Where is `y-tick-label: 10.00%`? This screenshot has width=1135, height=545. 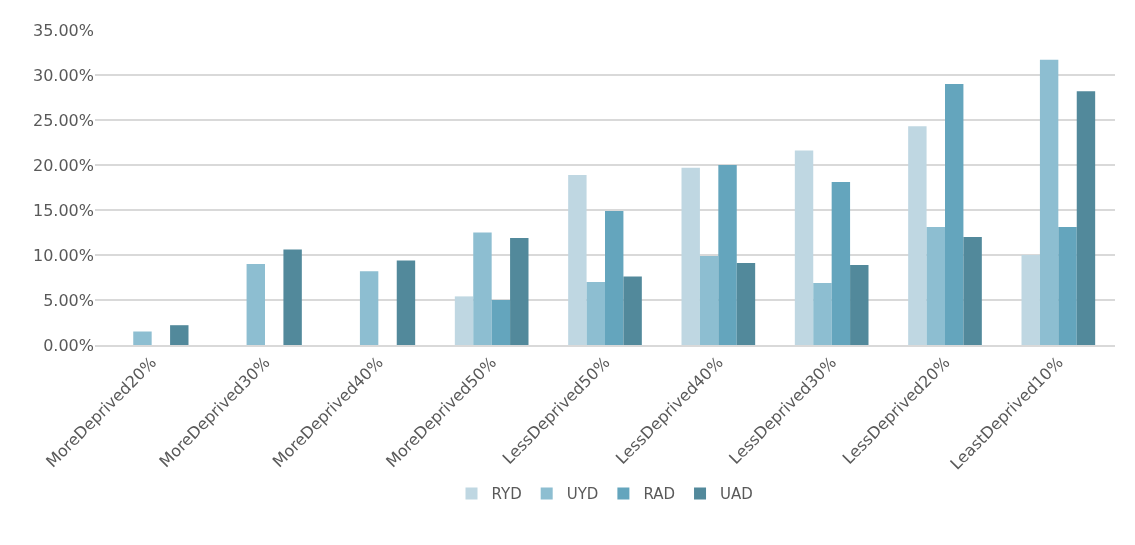
y-tick-label: 10.00% is located at coordinates (63, 255).